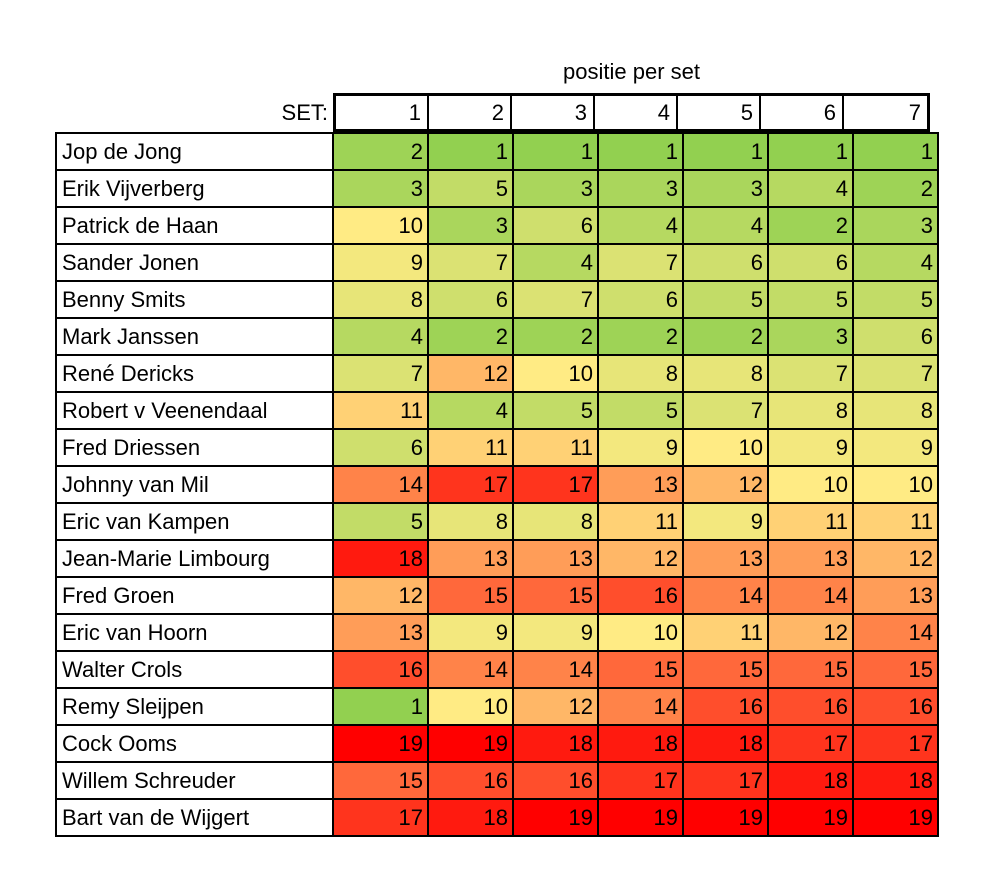  Describe the element at coordinates (636, 112) in the screenshot. I see `set-header-cell: 4` at that location.